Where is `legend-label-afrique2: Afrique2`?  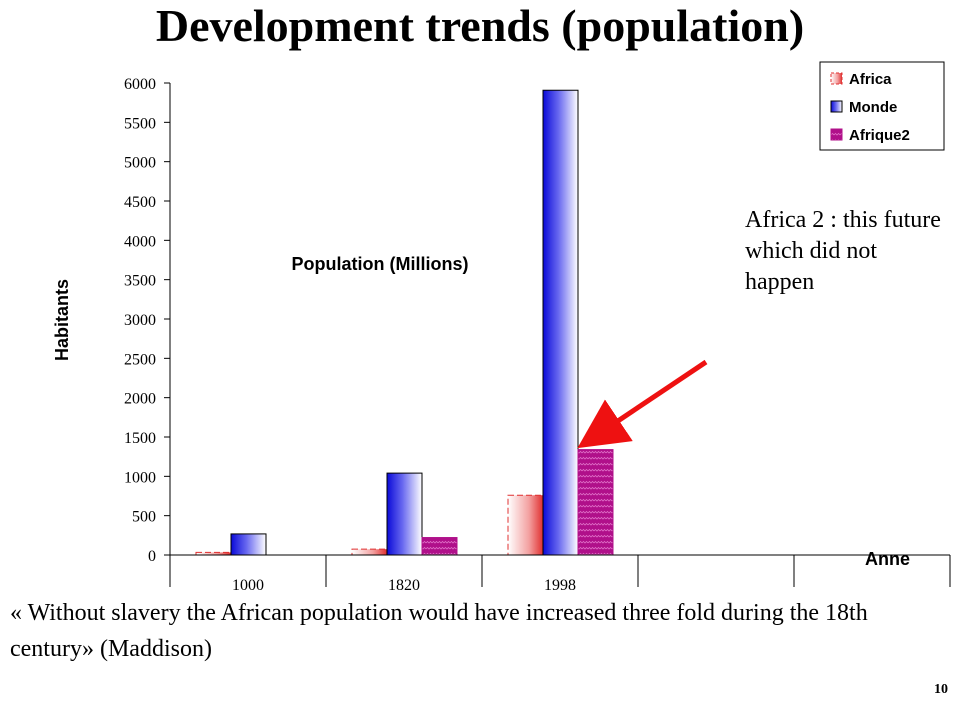
legend-label-afrique2: Afrique2 is located at coordinates (879, 135).